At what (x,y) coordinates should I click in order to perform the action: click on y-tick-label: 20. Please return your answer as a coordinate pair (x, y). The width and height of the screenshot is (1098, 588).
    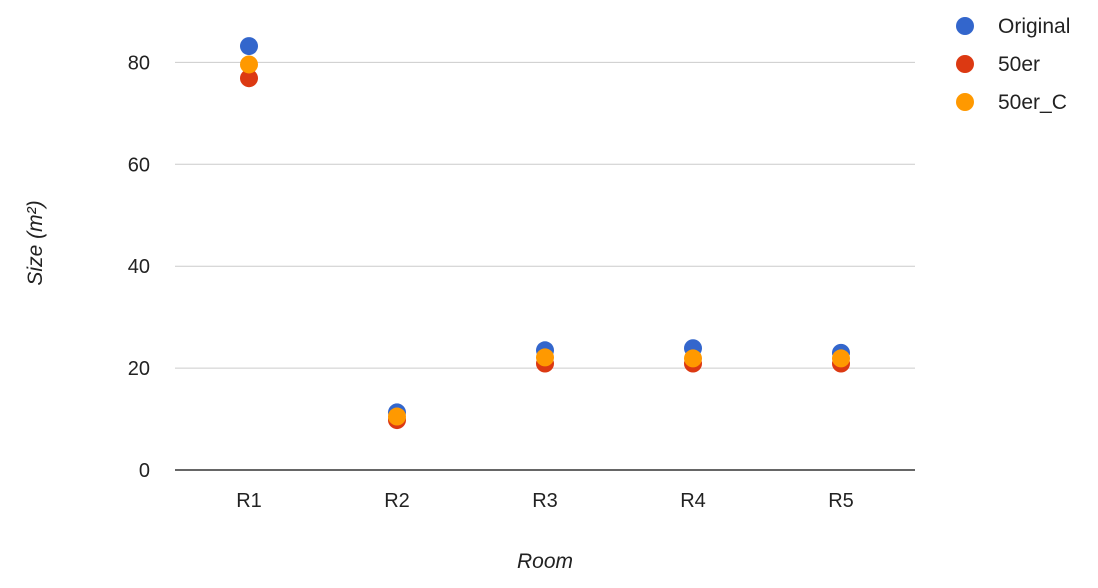
    Looking at the image, I should click on (139, 369).